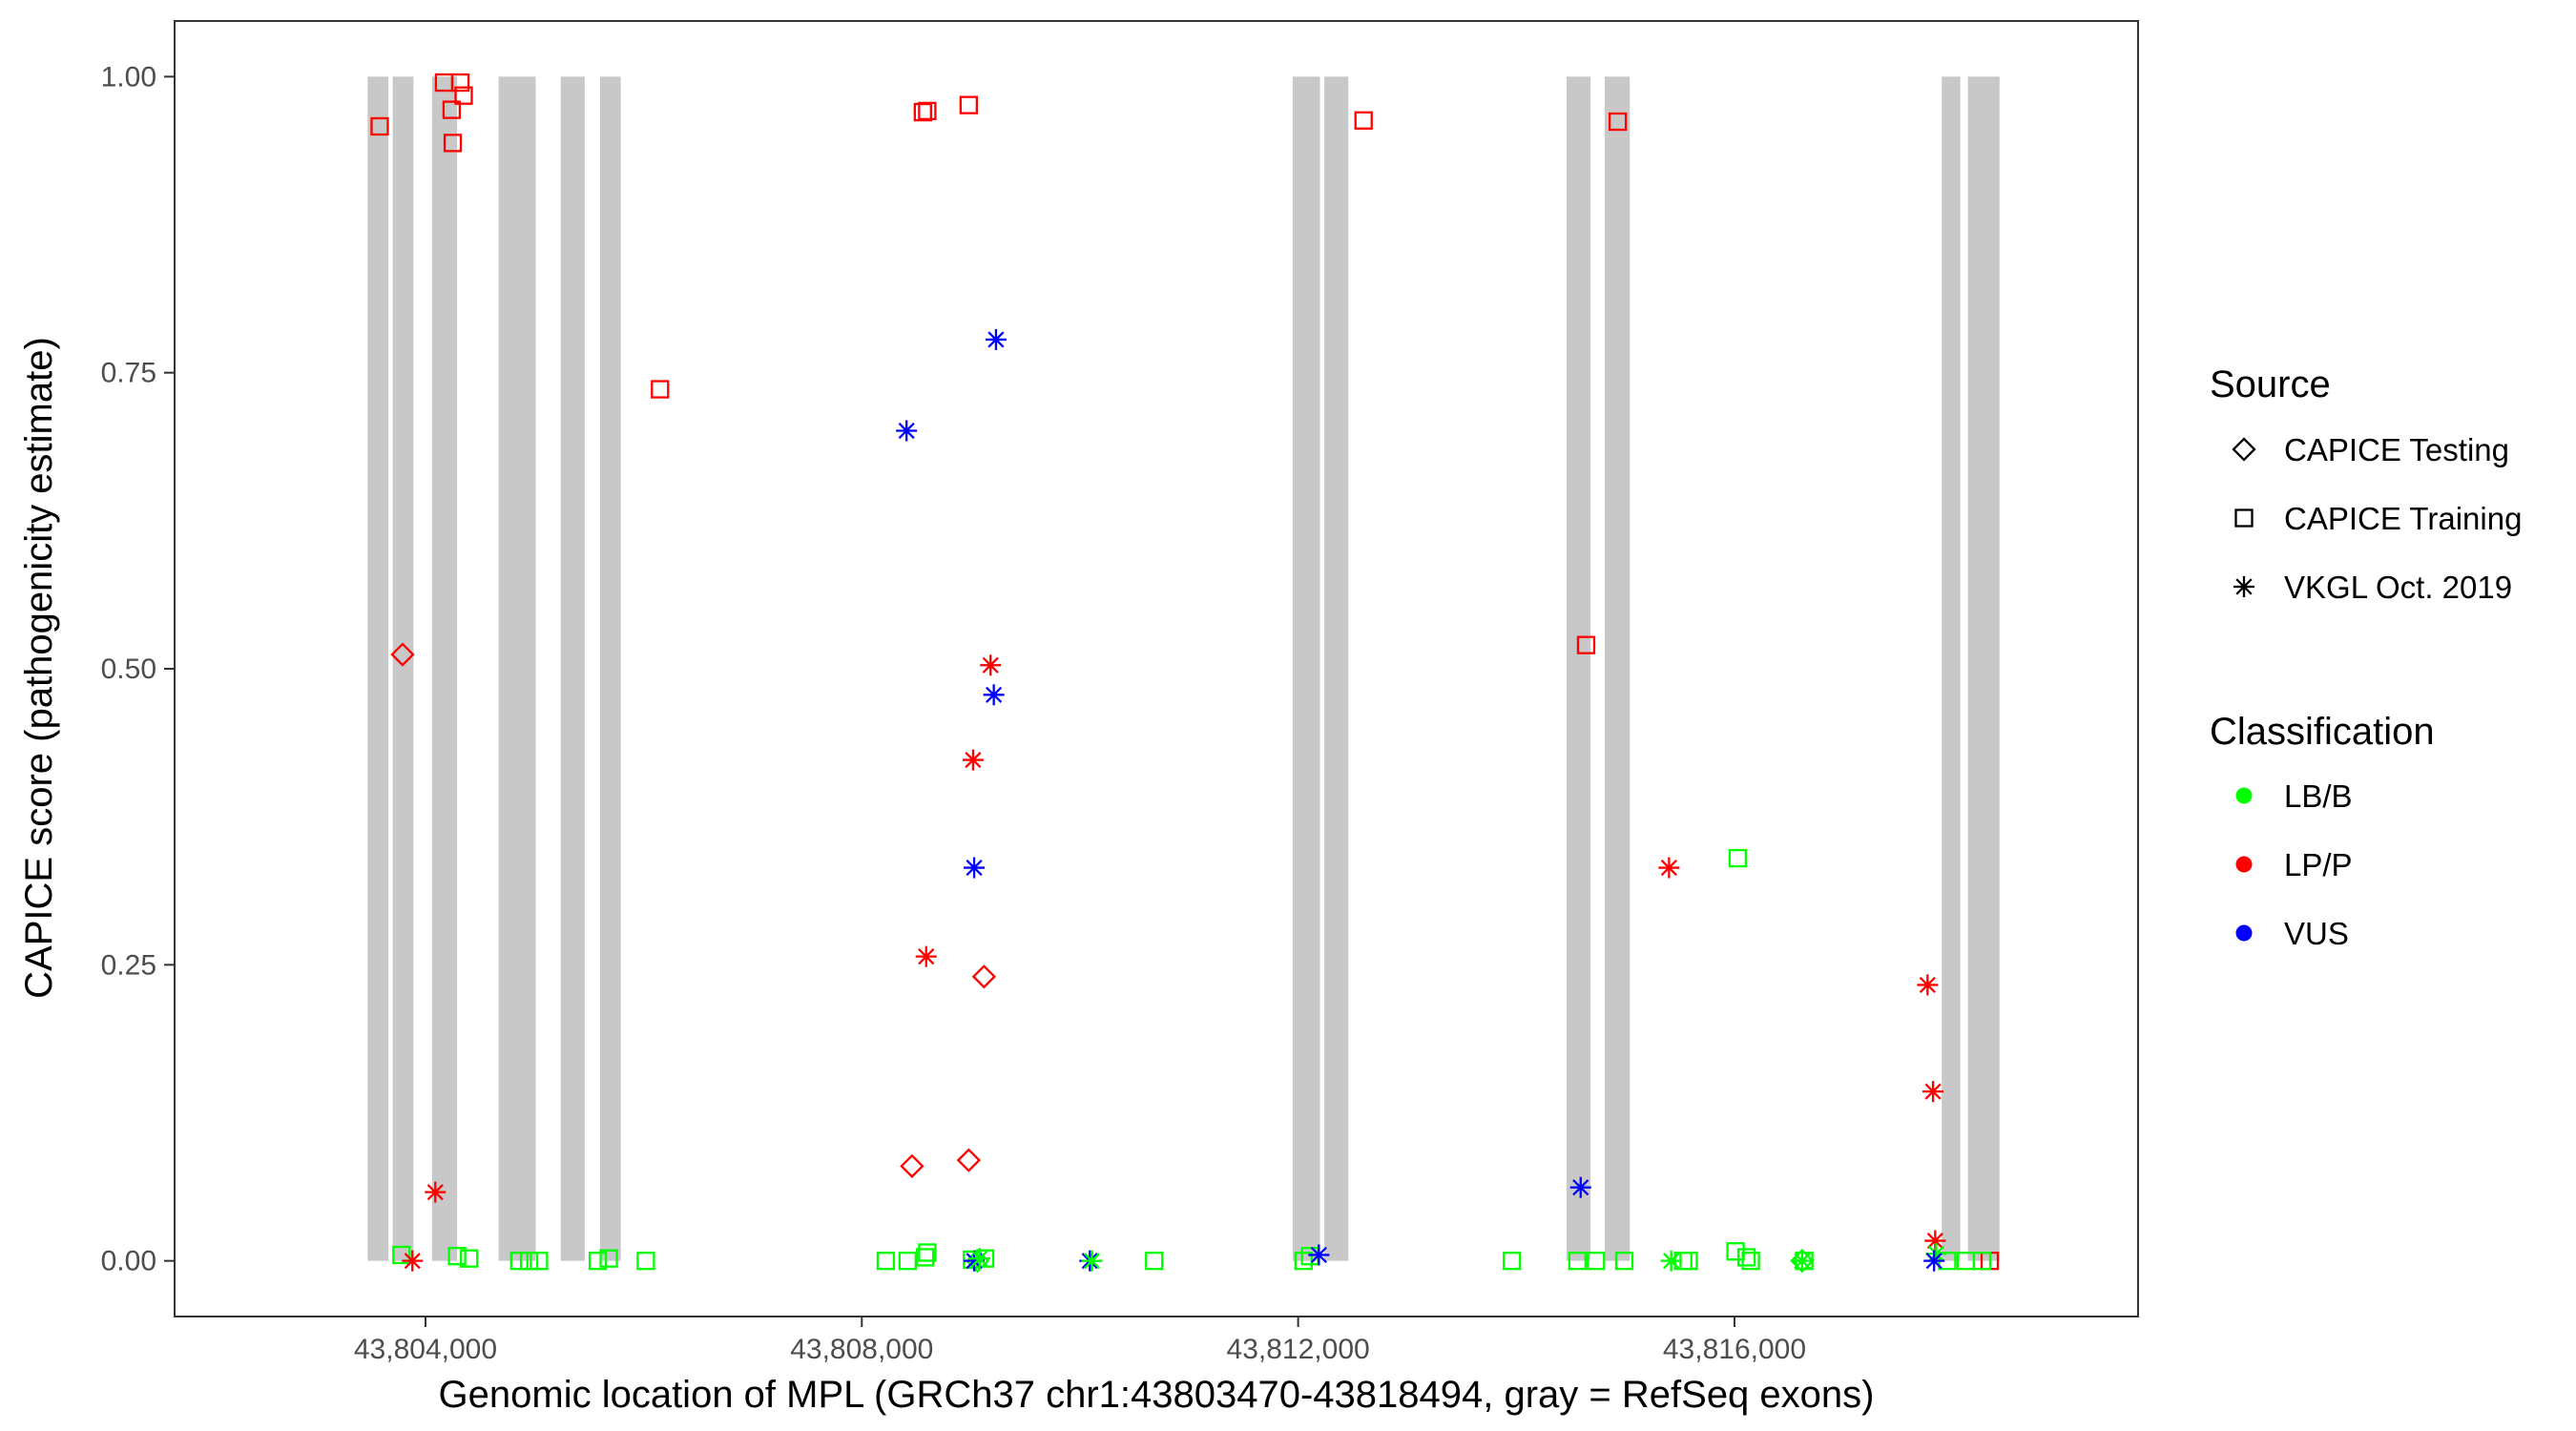  I want to click on x-tick-label: 43,816,000, so click(1734, 1349).